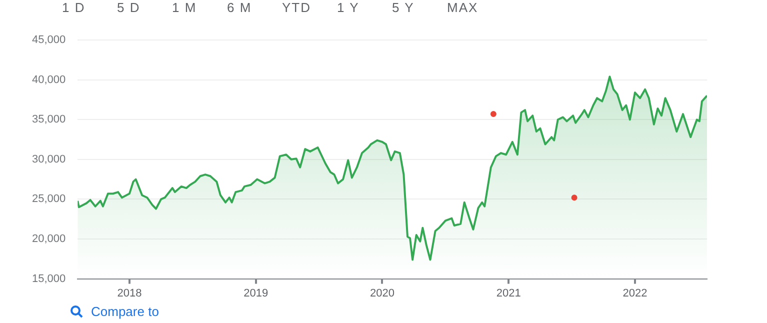 The image size is (767, 323). What do you see at coordinates (508, 293) in the screenshot?
I see `x-tick-label: 2021` at bounding box center [508, 293].